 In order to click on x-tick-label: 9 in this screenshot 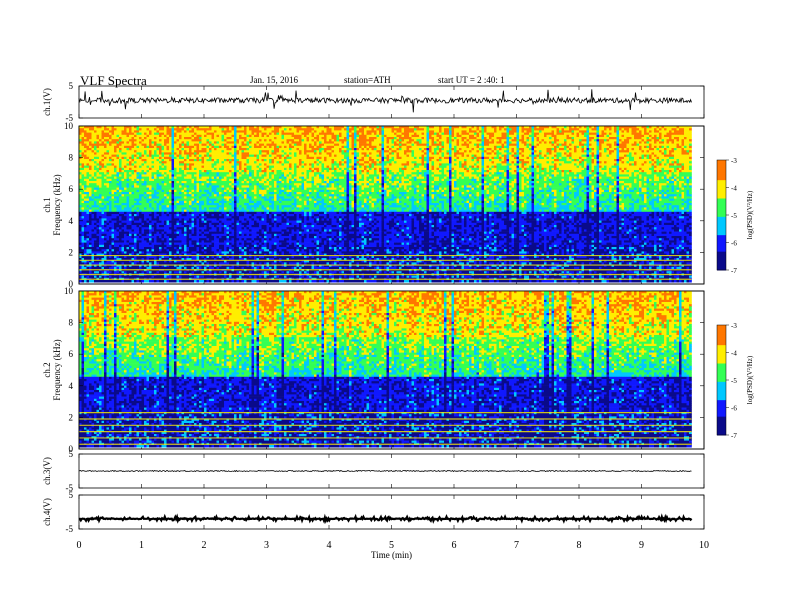, I will do `click(641, 545)`.